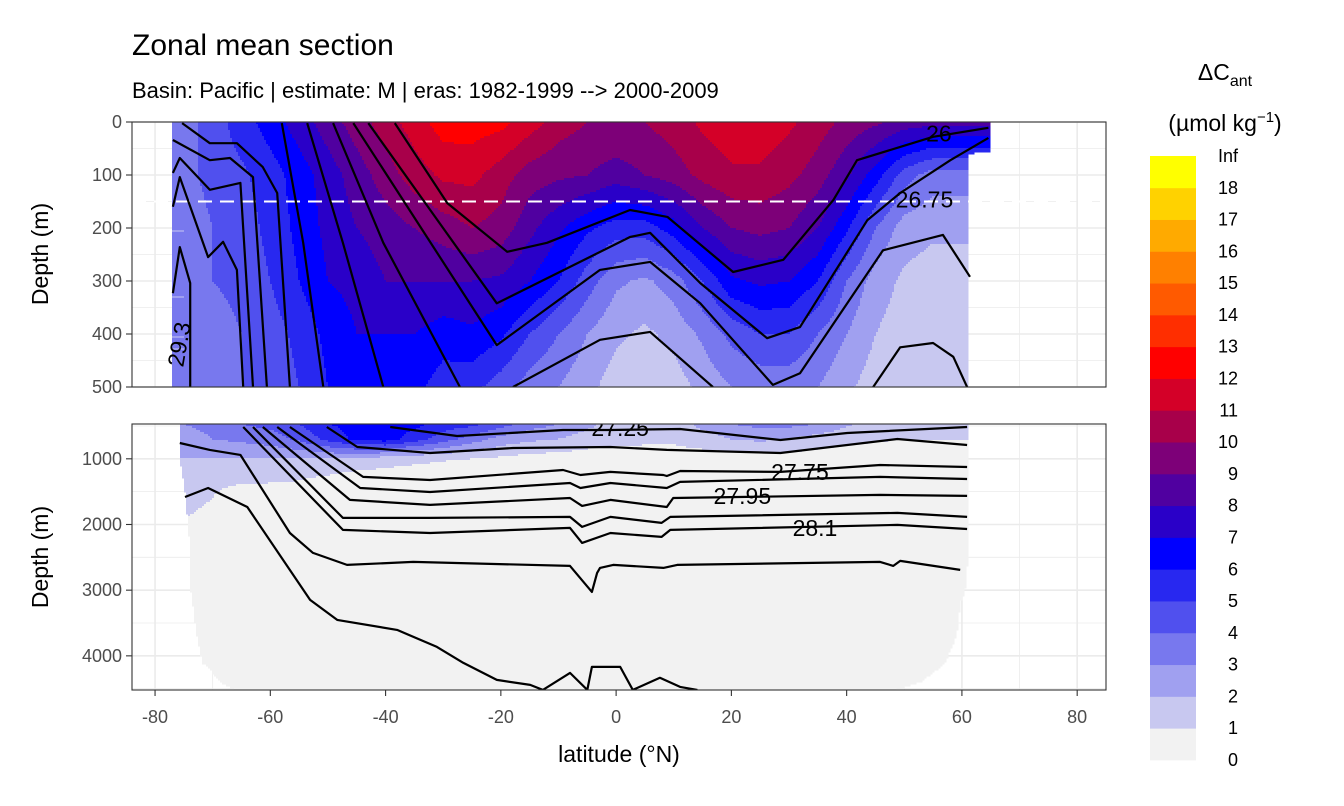 Image resolution: width=1344 pixels, height=806 pixels. What do you see at coordinates (1173, 394) in the screenshot?
I see `legend-color-band` at bounding box center [1173, 394].